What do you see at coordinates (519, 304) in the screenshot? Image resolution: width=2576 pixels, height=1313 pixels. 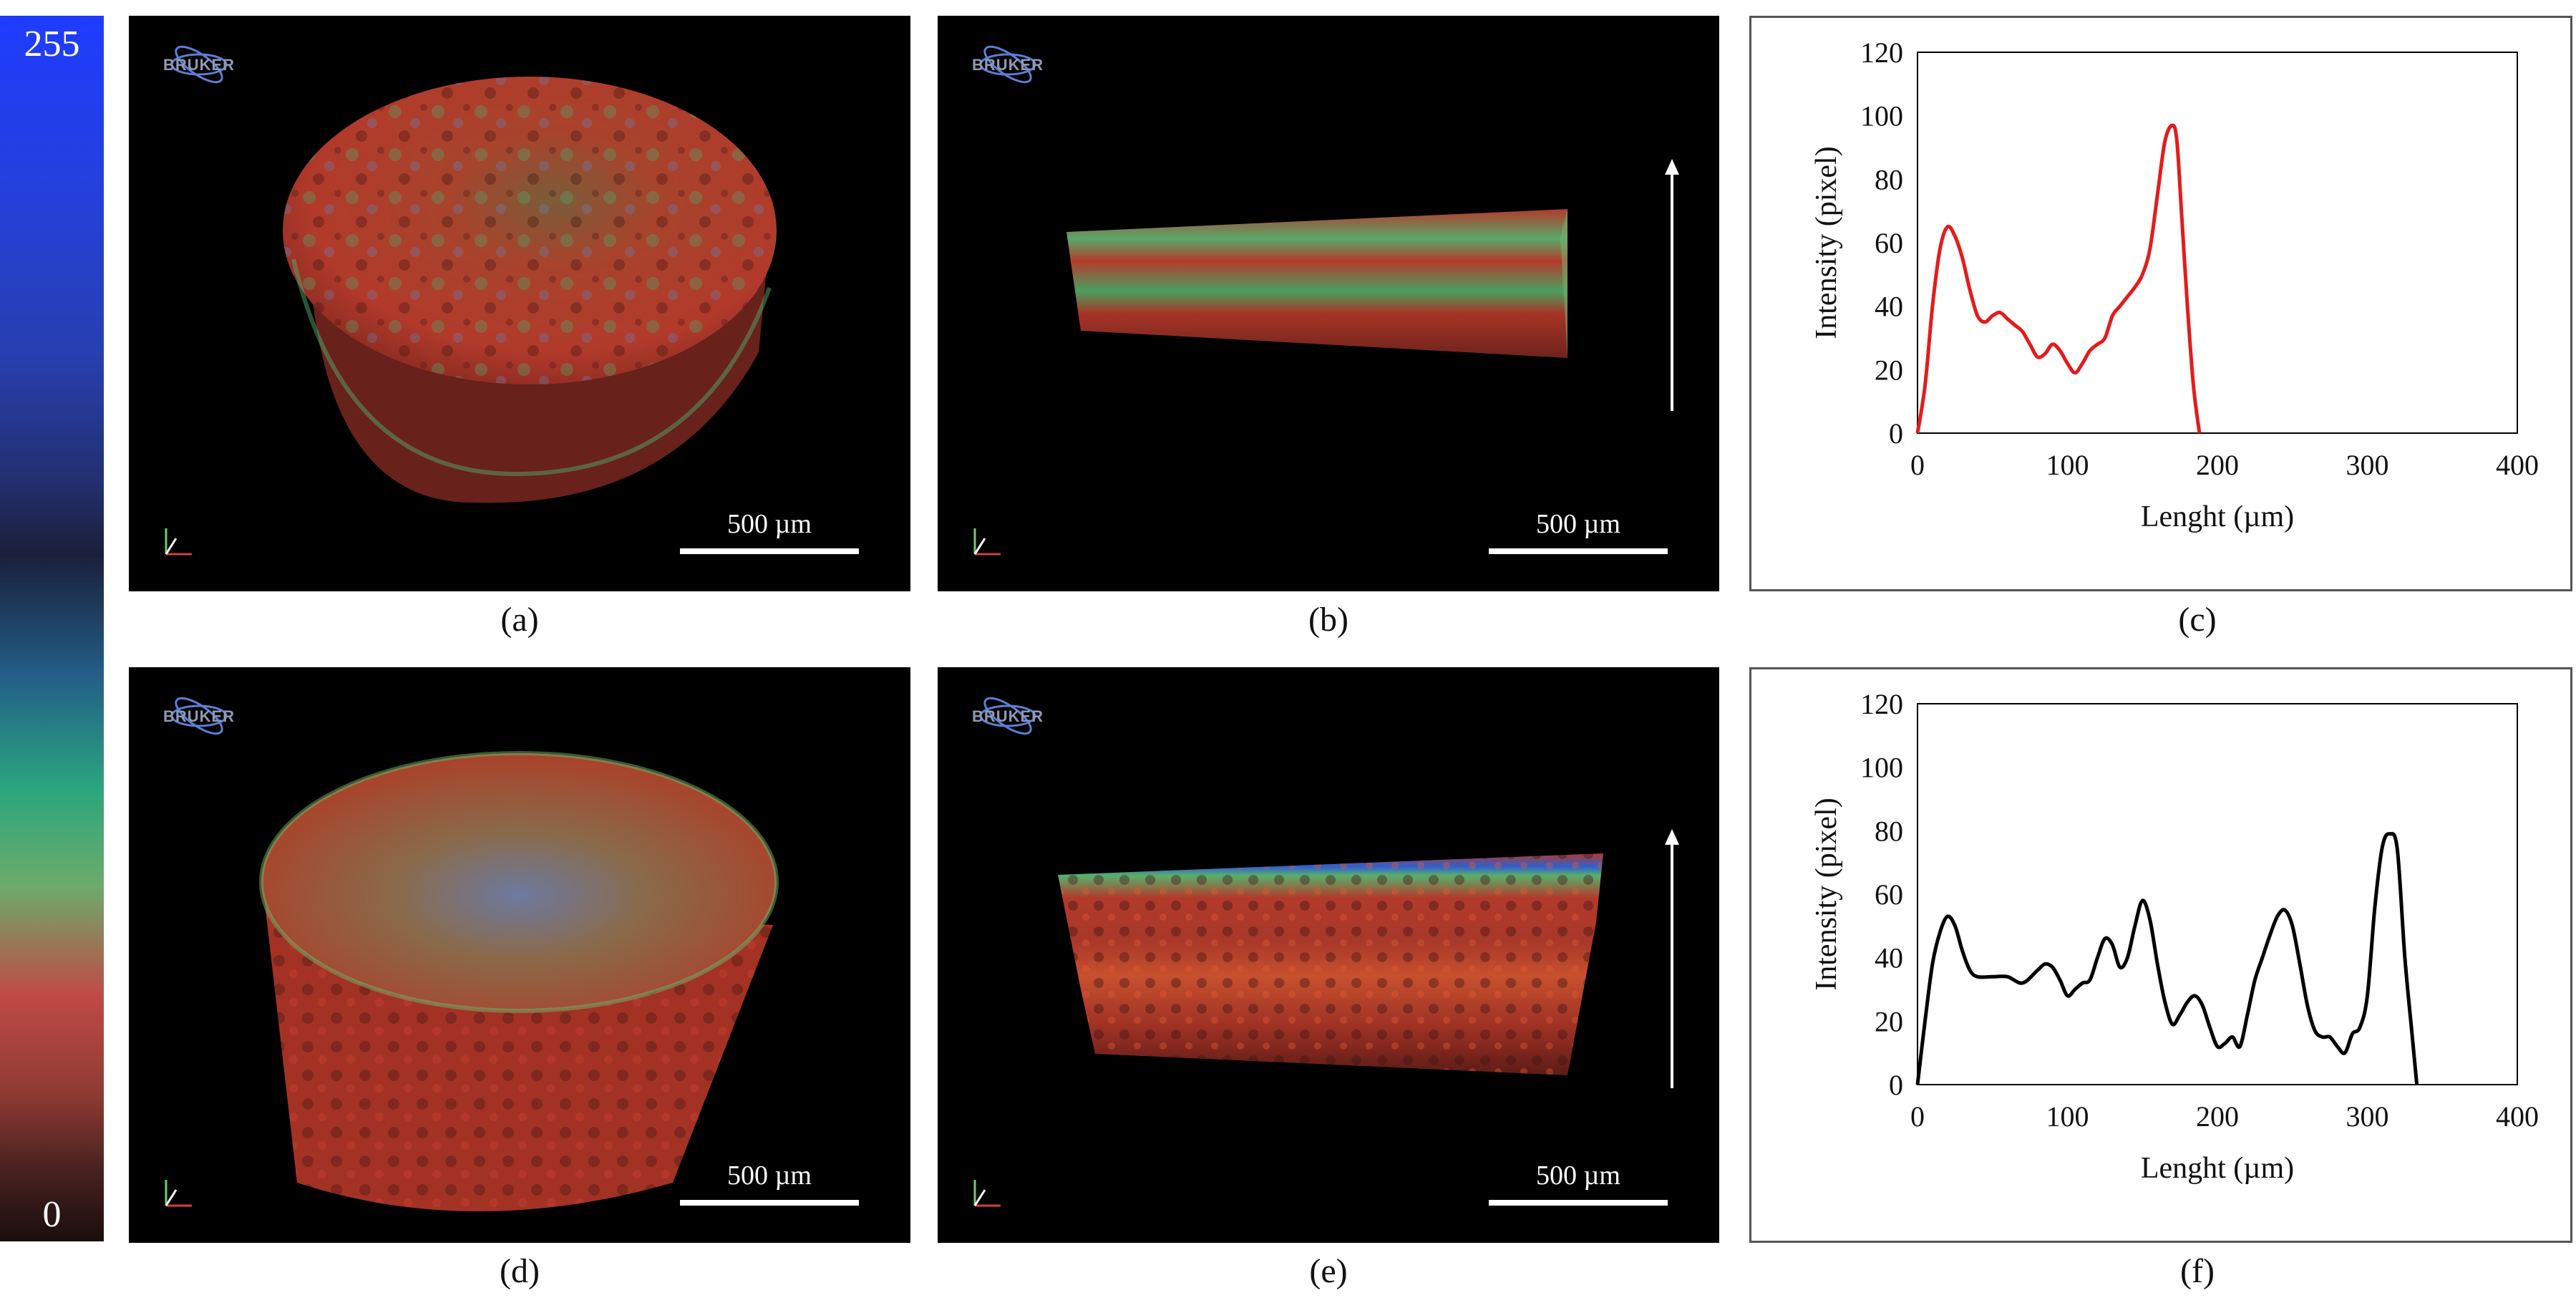 I see `panel-a-3d-render: BRUKER 500 µm` at bounding box center [519, 304].